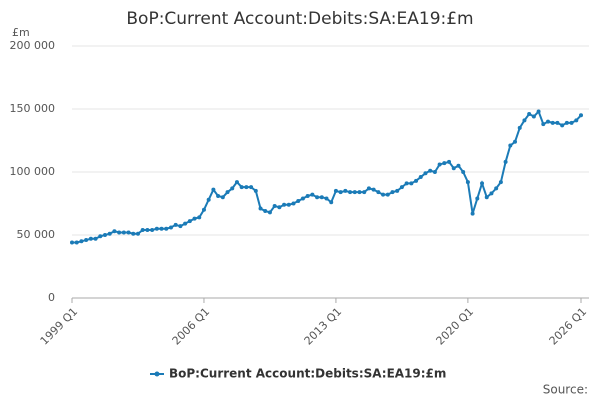 The height and width of the screenshot is (400, 600). I want to click on x-tick-label: 2013 Q1, so click(323, 326).